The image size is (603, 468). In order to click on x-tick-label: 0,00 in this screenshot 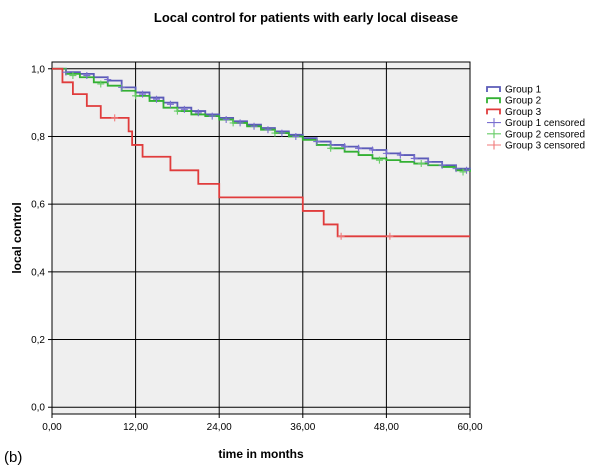, I will do `click(52, 427)`.